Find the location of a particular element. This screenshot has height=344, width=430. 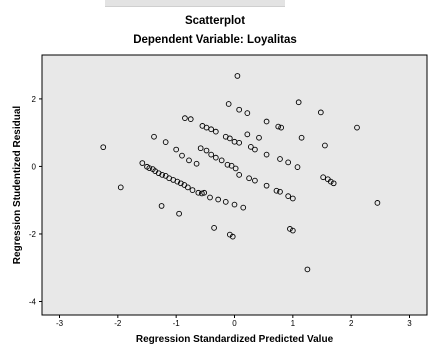

x-tick-label: 3 is located at coordinates (409, 323).